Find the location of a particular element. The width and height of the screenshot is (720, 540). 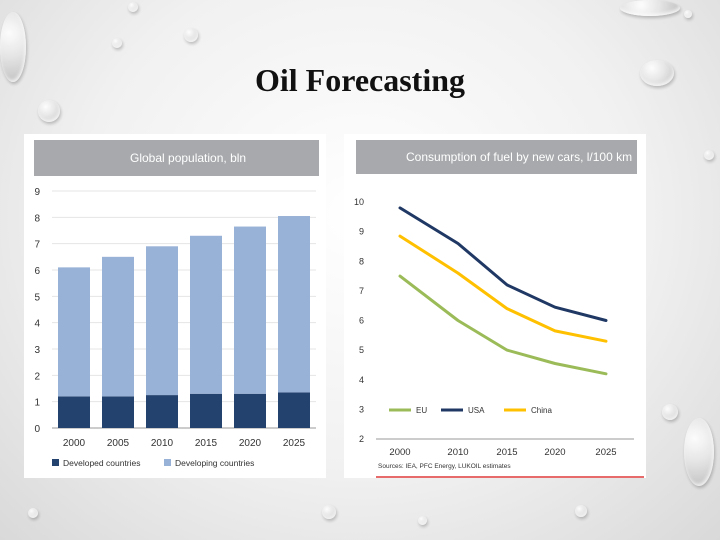

population-y-tick-label: 4 is located at coordinates (37, 324).